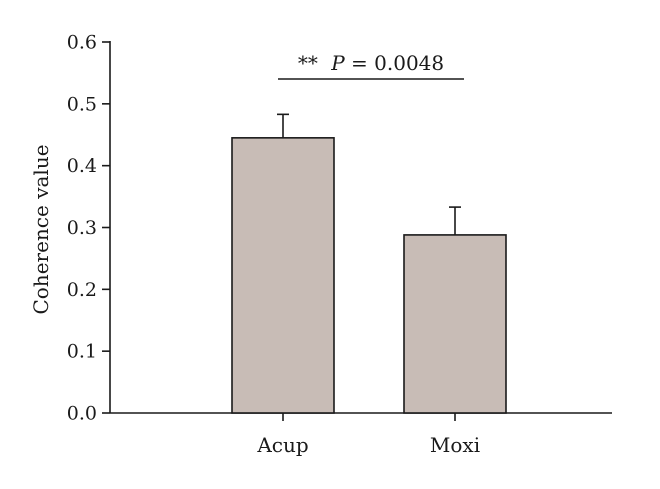 The height and width of the screenshot is (489, 660). What do you see at coordinates (361, 434) in the screenshot?
I see `x-axis: Acup Moxi` at bounding box center [361, 434].